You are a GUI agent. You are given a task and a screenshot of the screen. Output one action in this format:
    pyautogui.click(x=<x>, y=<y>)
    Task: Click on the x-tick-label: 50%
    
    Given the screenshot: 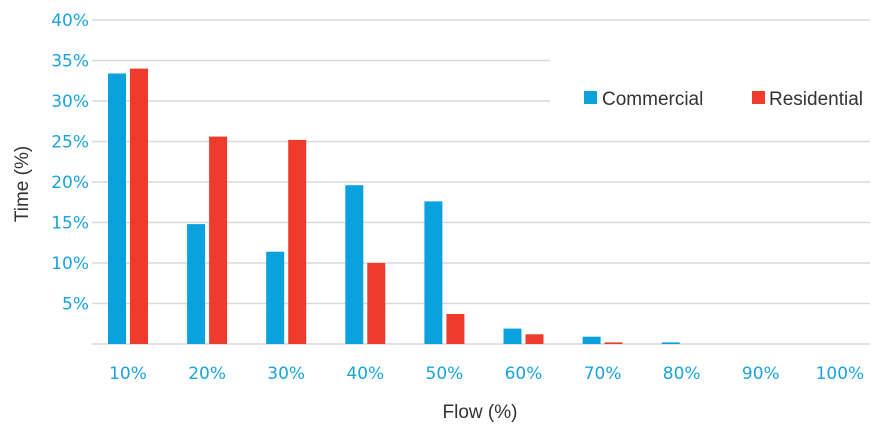 What is the action you would take?
    pyautogui.click(x=445, y=374)
    